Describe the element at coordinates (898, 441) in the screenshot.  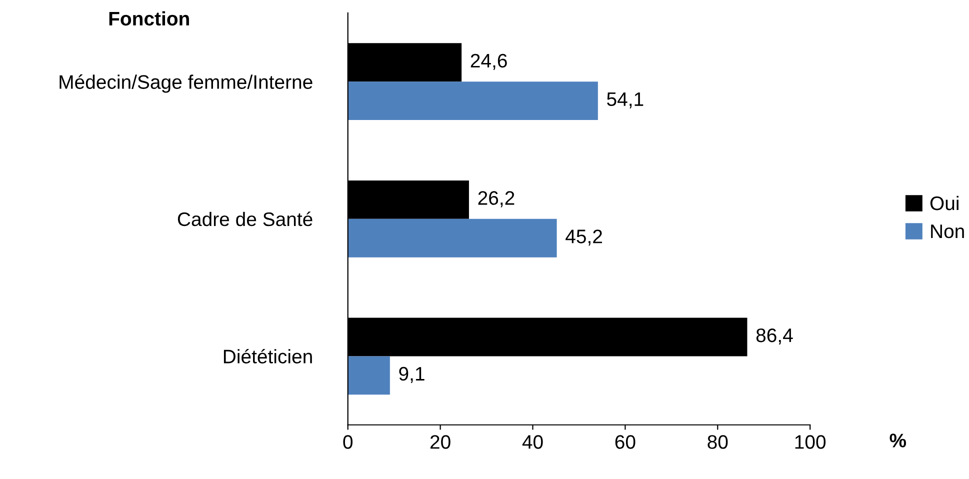
I see `x-axis-title: %` at that location.